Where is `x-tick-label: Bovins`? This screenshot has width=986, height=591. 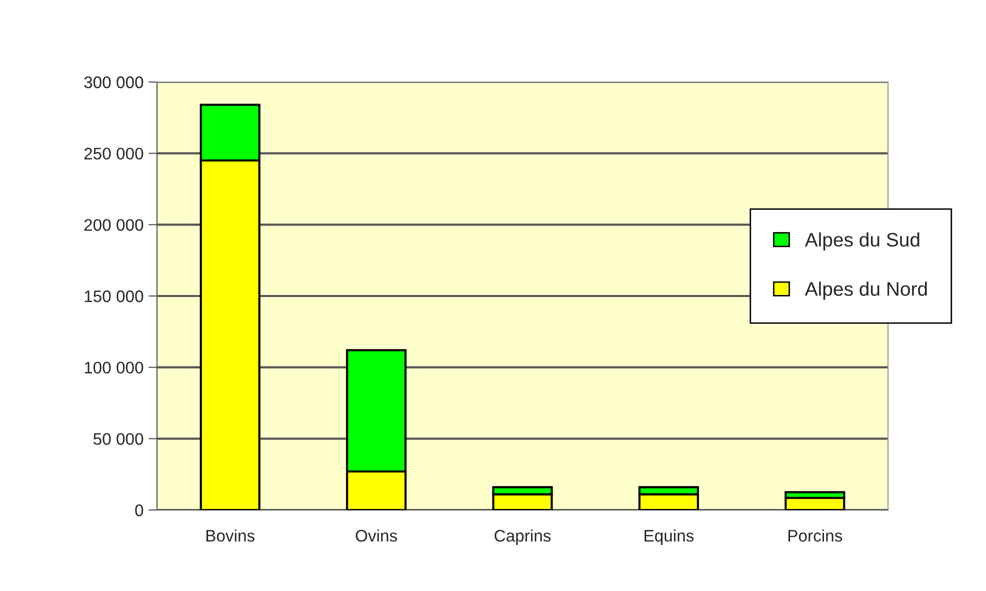
x-tick-label: Bovins is located at coordinates (230, 535).